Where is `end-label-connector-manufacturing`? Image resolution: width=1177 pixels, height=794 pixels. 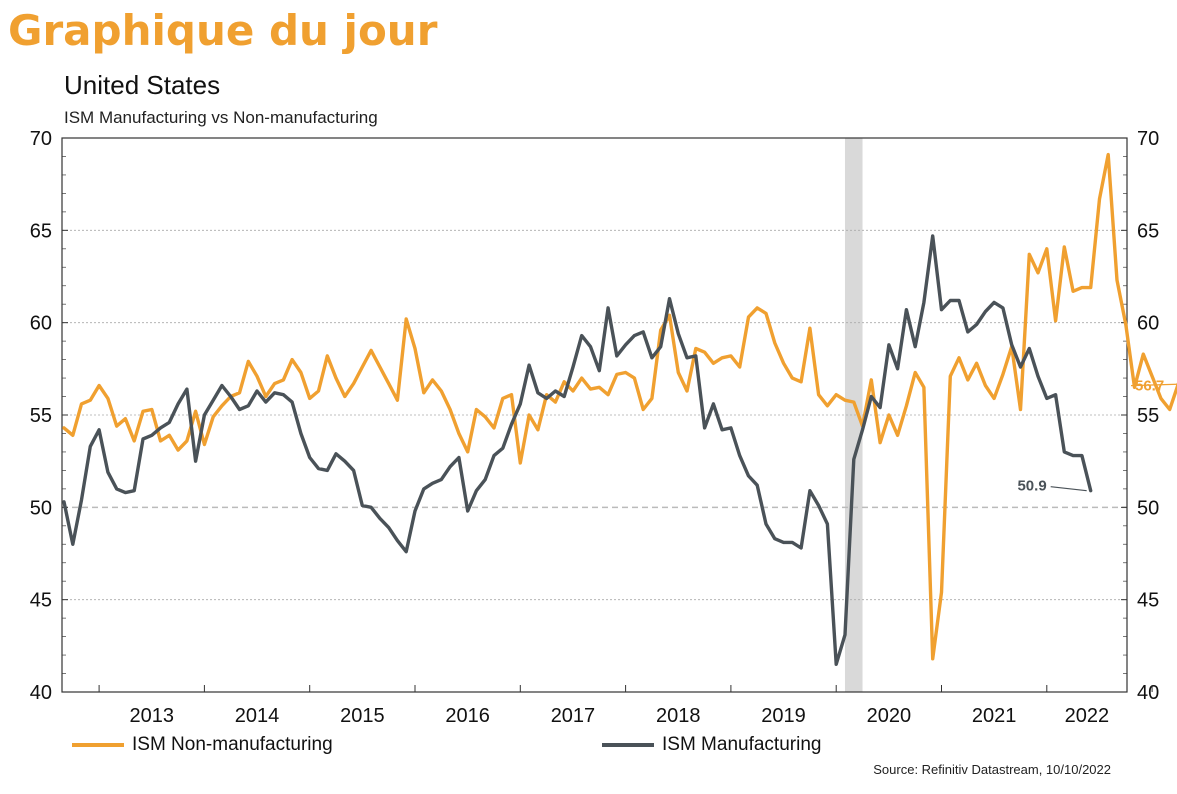 end-label-connector-manufacturing is located at coordinates (1068, 489).